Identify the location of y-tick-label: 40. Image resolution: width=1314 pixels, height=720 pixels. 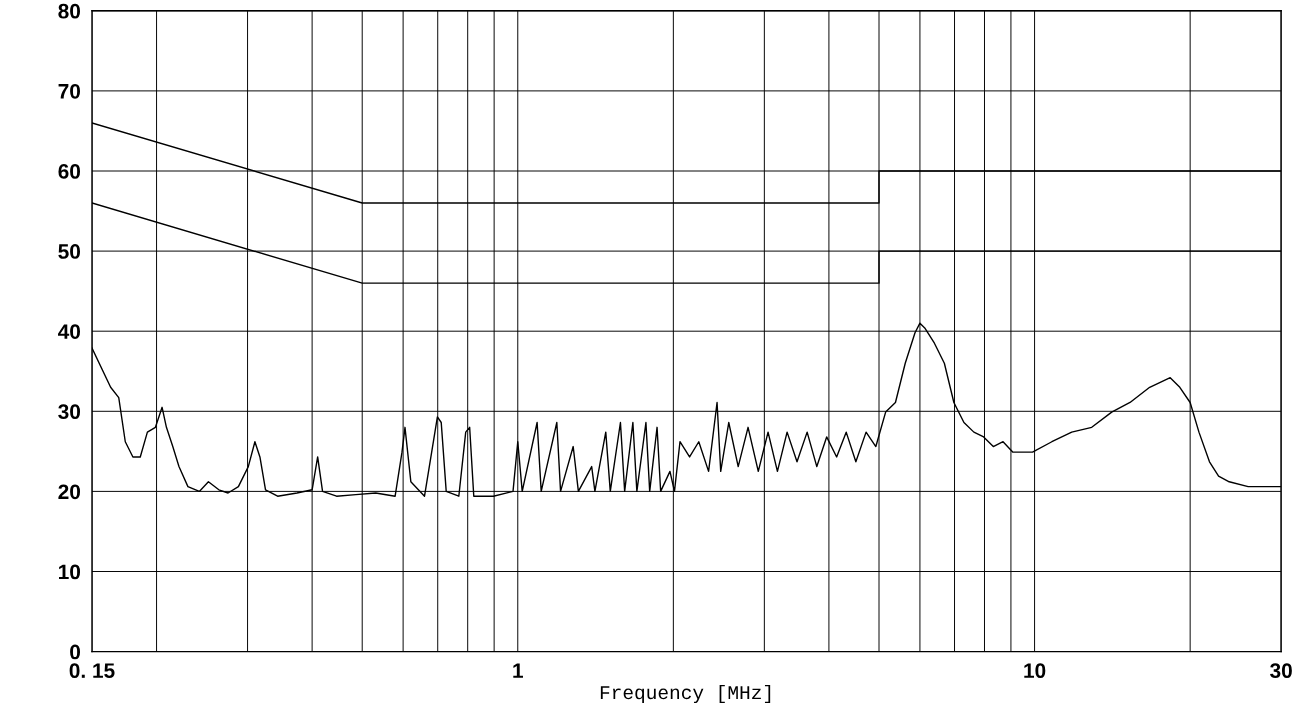
(69, 331).